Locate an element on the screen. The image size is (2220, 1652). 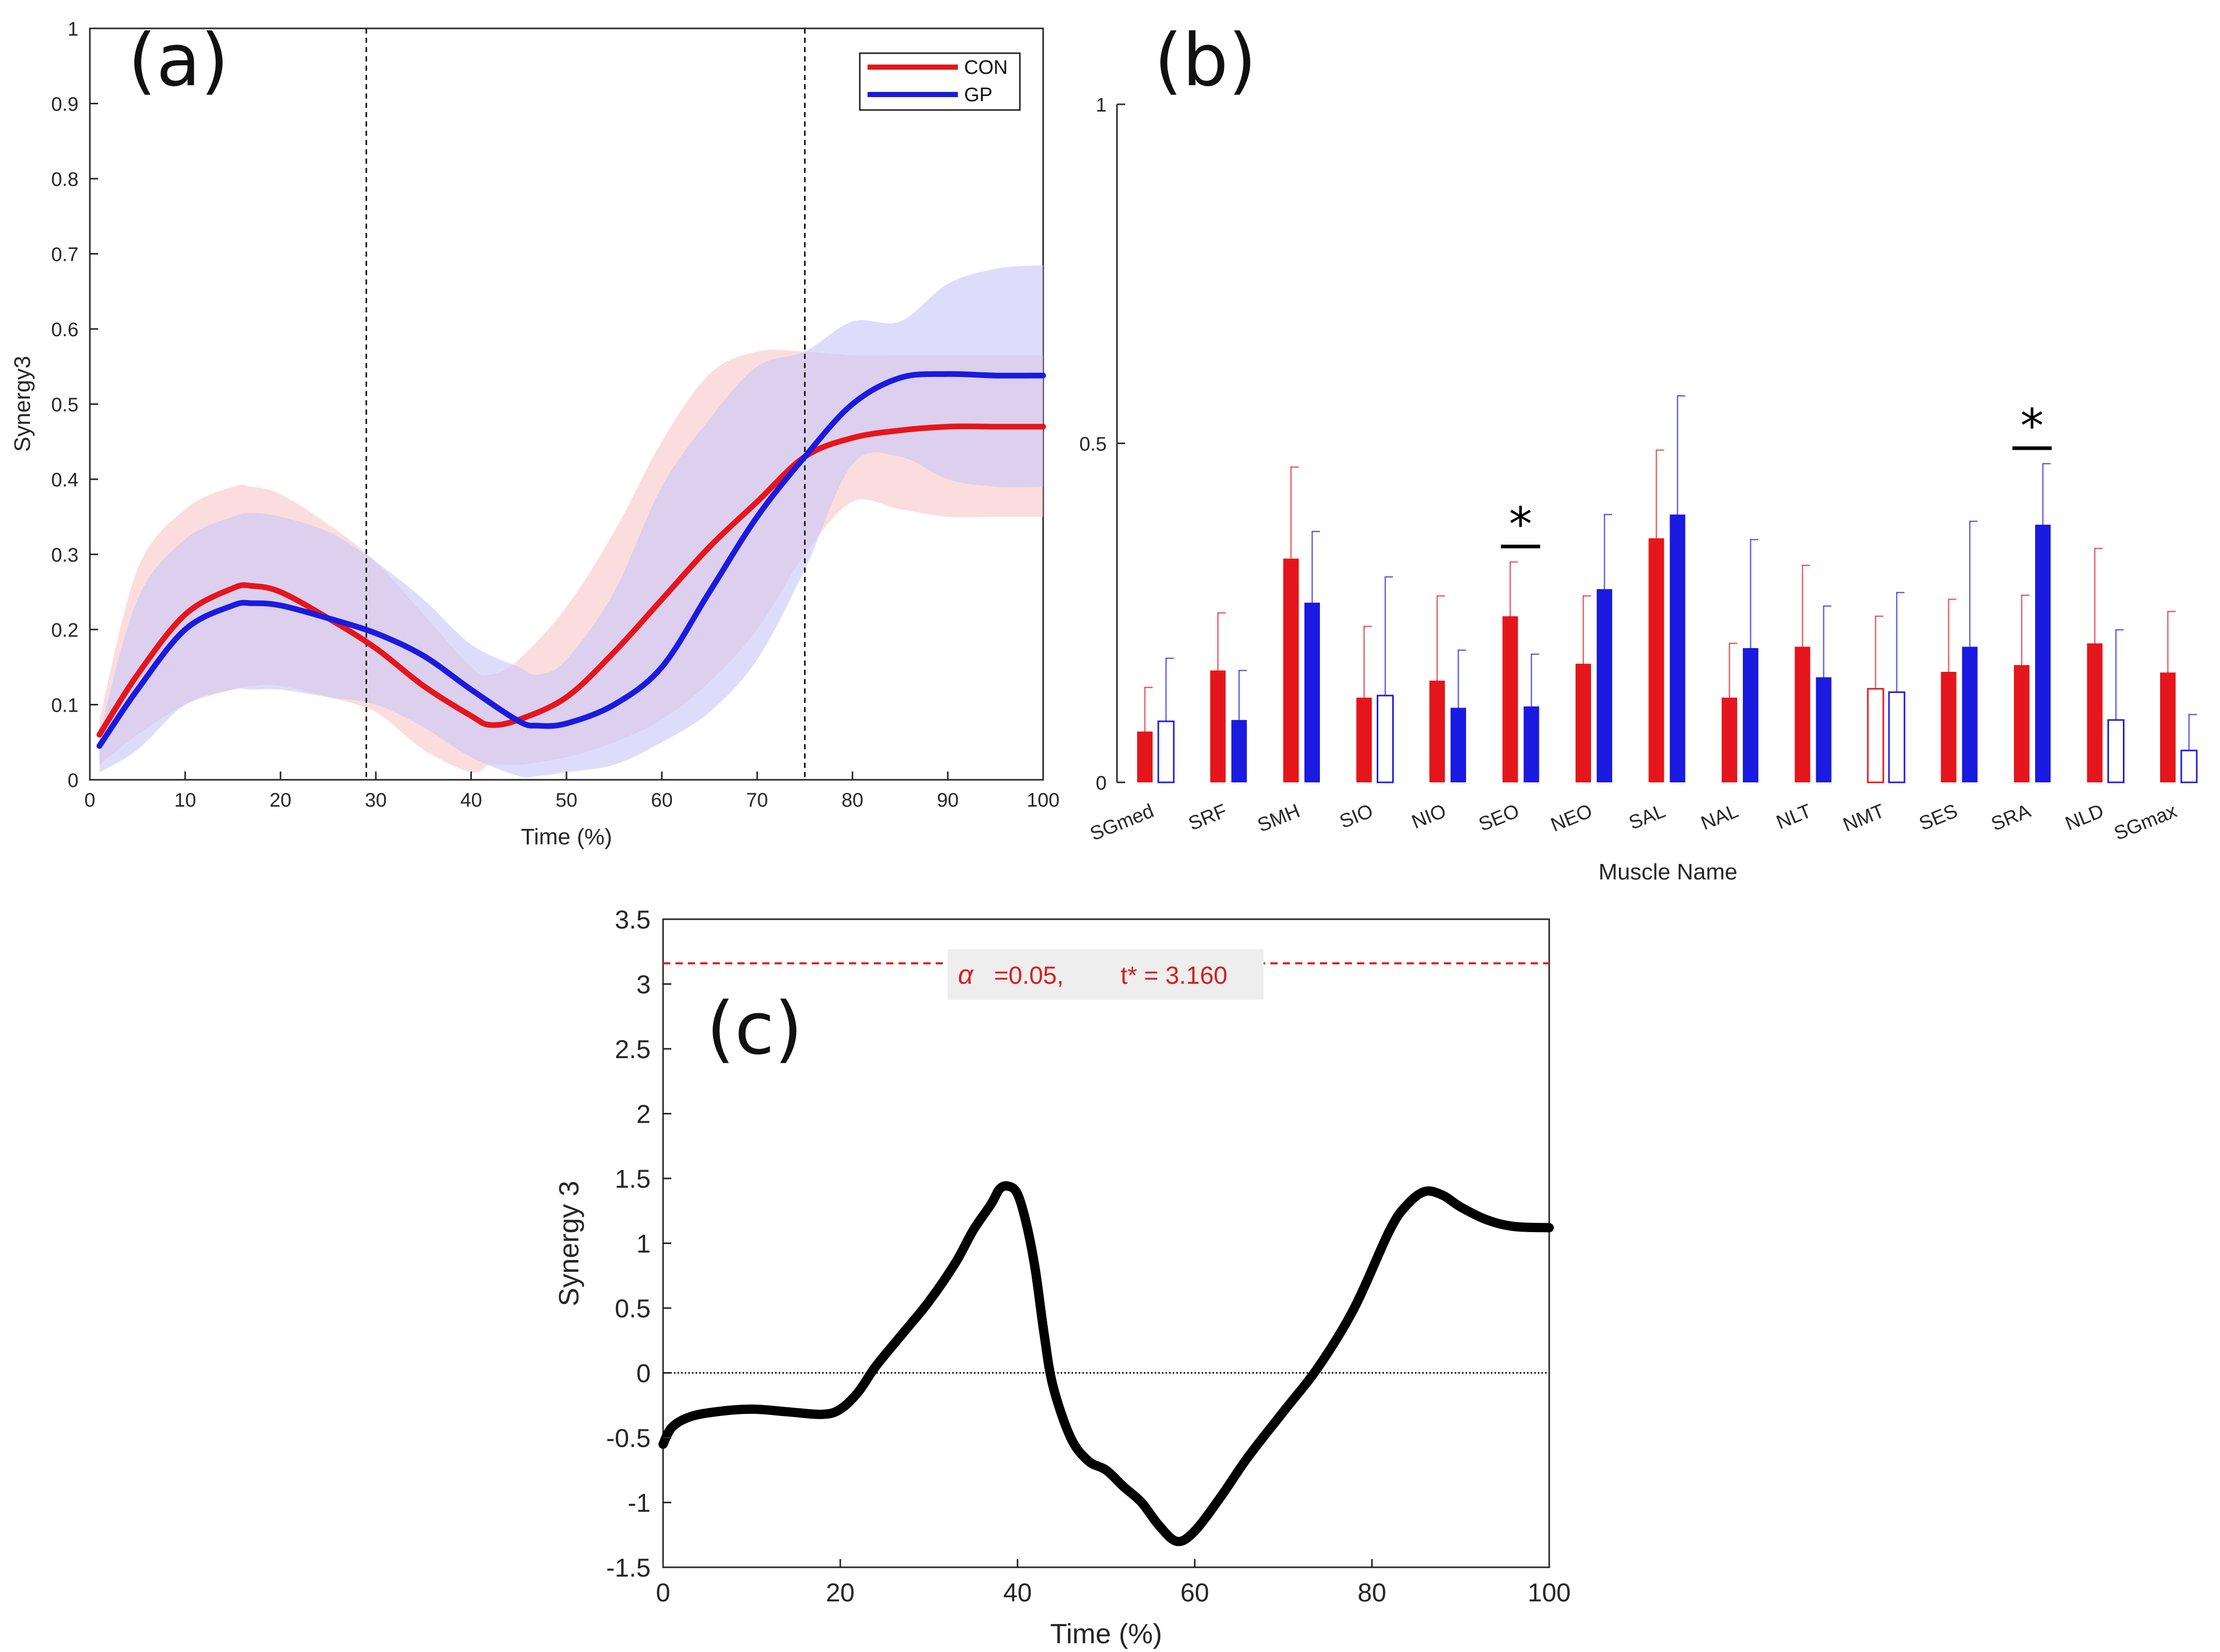
line-con-mean is located at coordinates (571, 580).